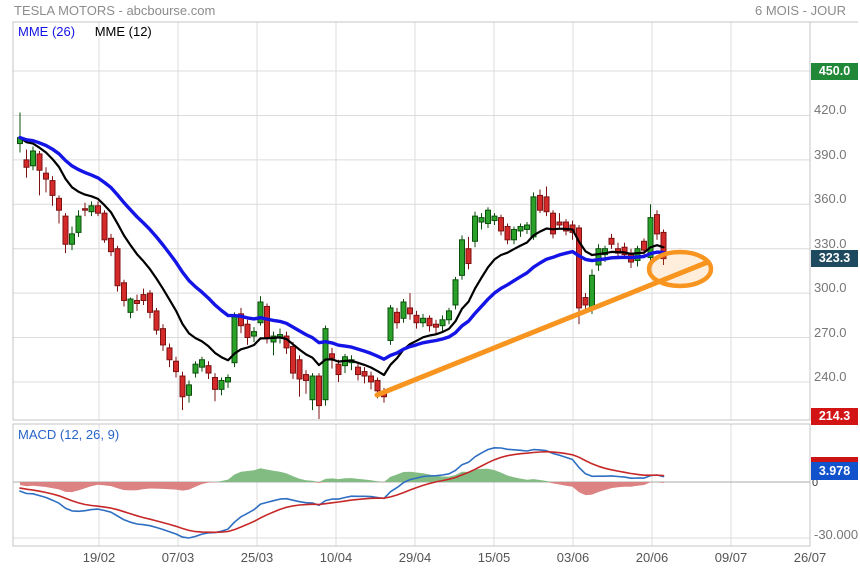 The width and height of the screenshot is (860, 580). I want to click on highlight-ellipse, so click(680, 269).